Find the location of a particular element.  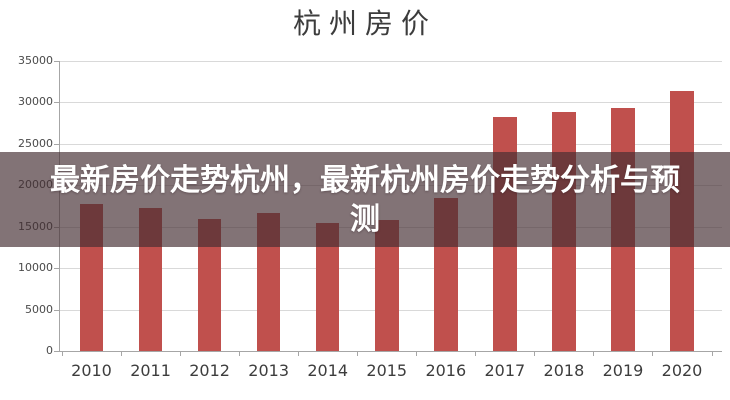

x-axis-label-2016: 2016 is located at coordinates (446, 370).